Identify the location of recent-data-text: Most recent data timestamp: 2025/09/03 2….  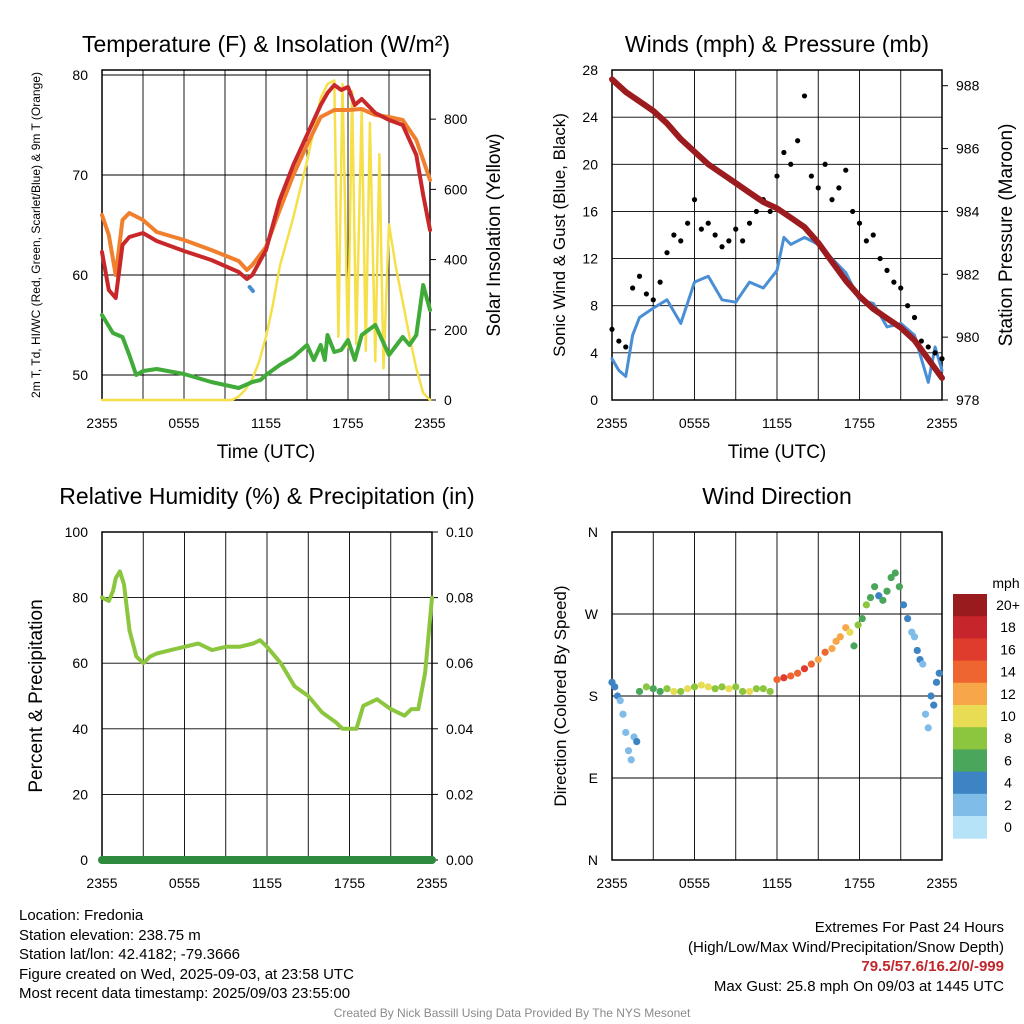
(185, 993).